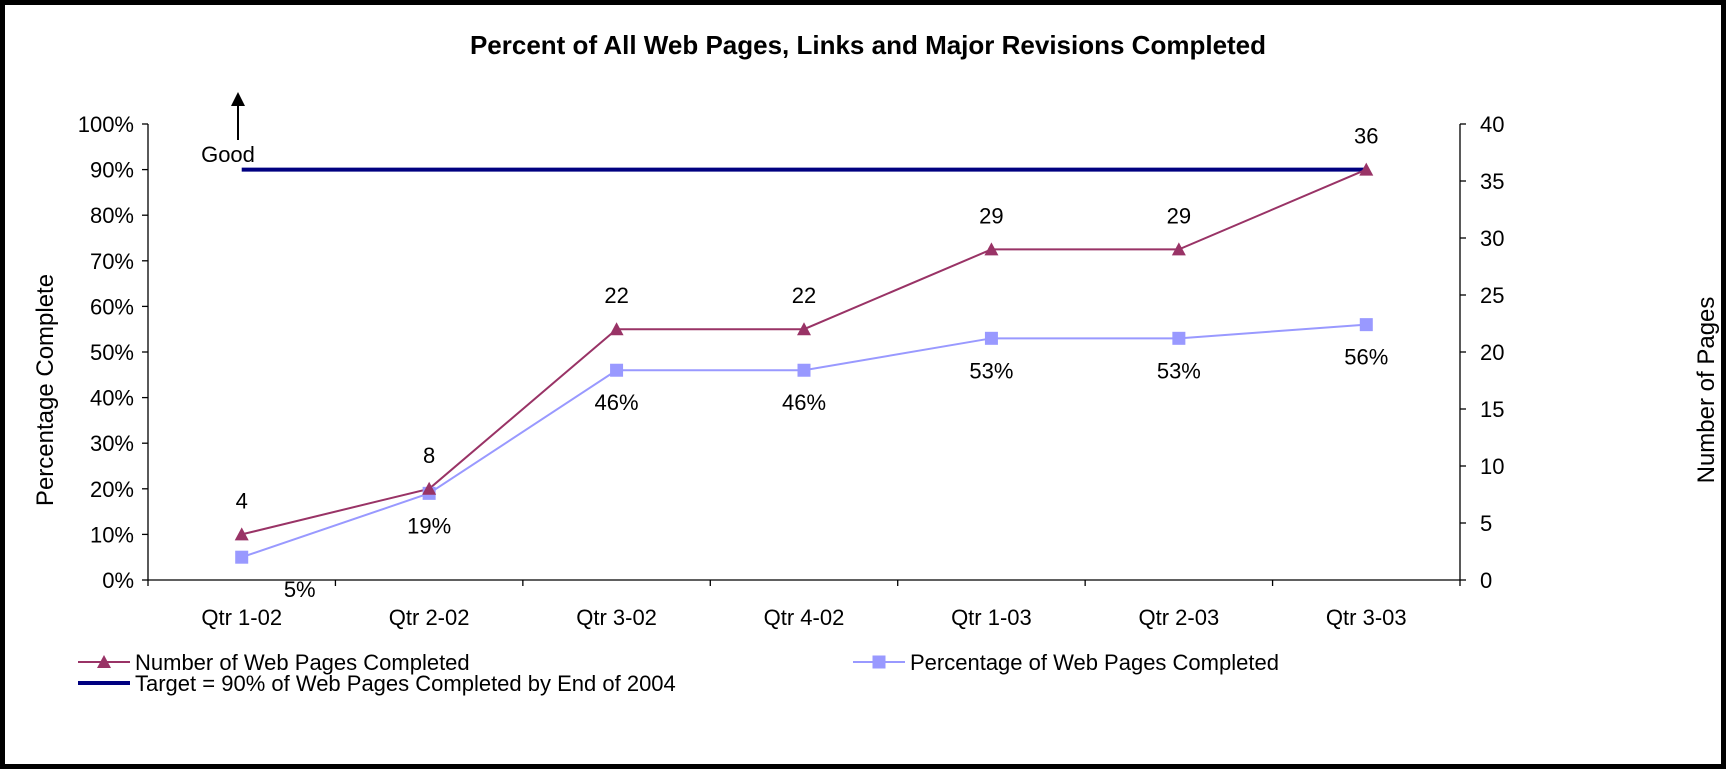 The width and height of the screenshot is (1726, 769). I want to click on y-tick-label: 70%, so click(112, 261).